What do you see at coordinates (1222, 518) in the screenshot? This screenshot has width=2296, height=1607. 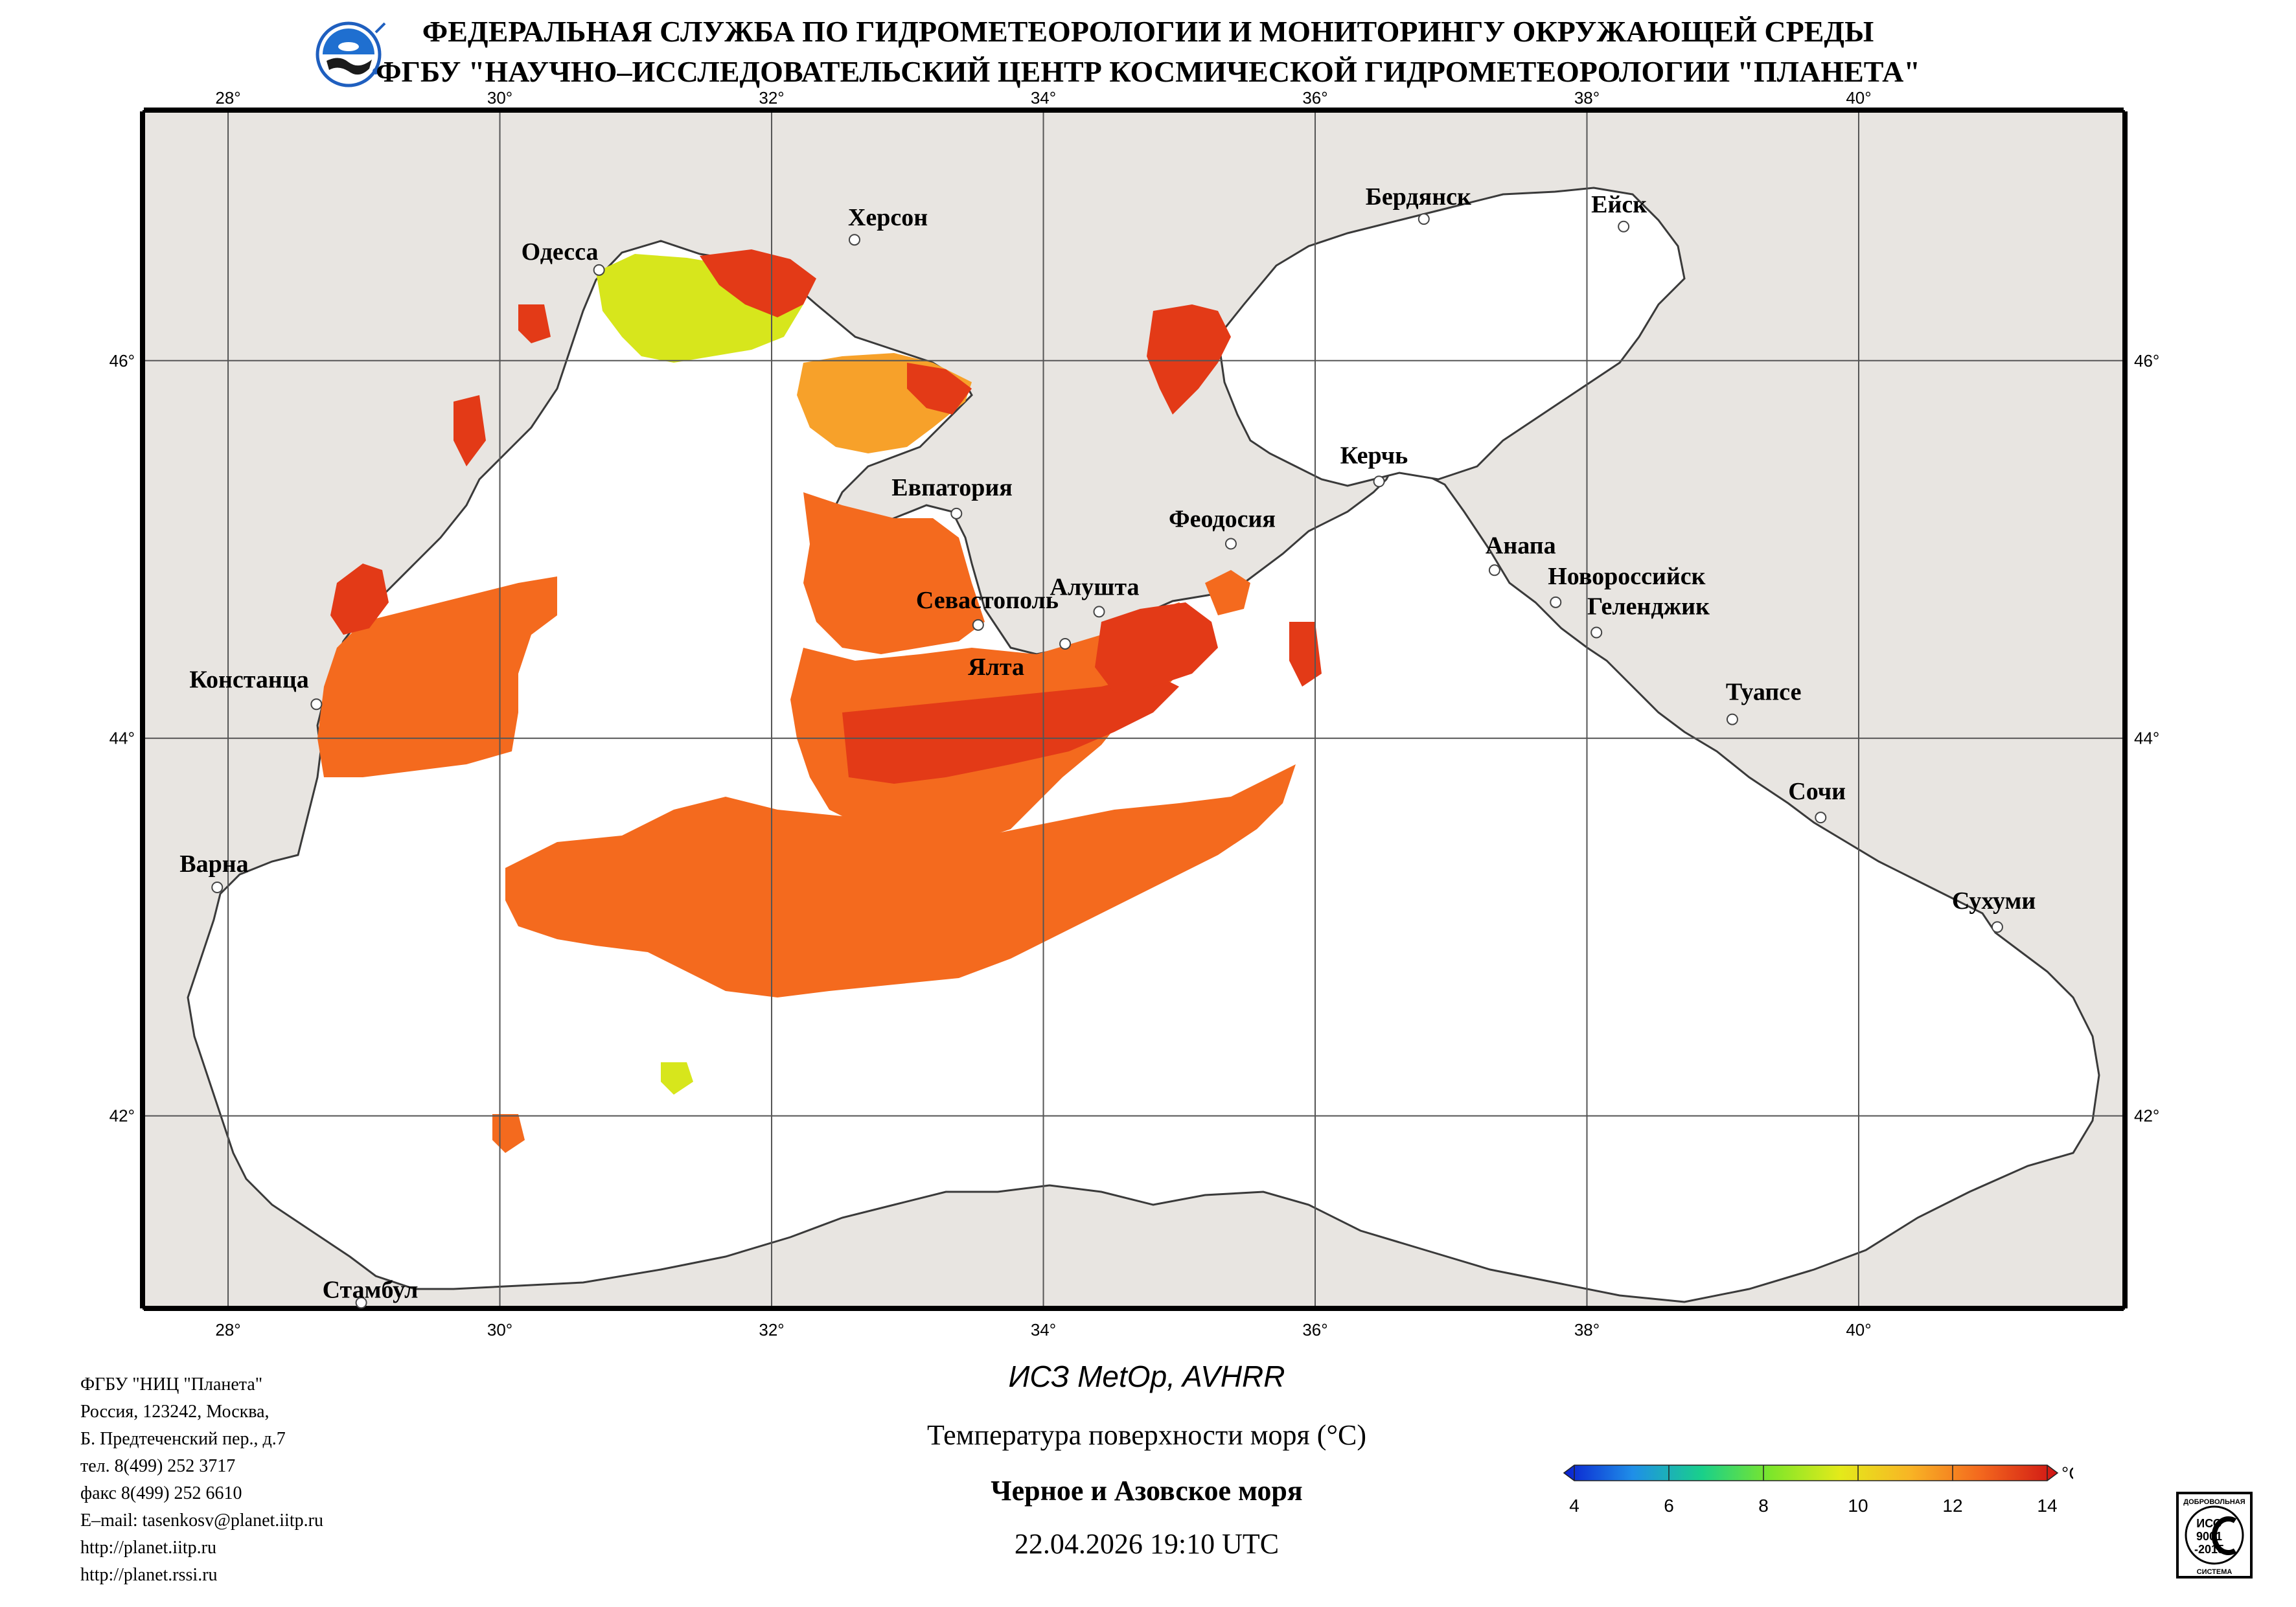 I see `city-label: Феодосия` at bounding box center [1222, 518].